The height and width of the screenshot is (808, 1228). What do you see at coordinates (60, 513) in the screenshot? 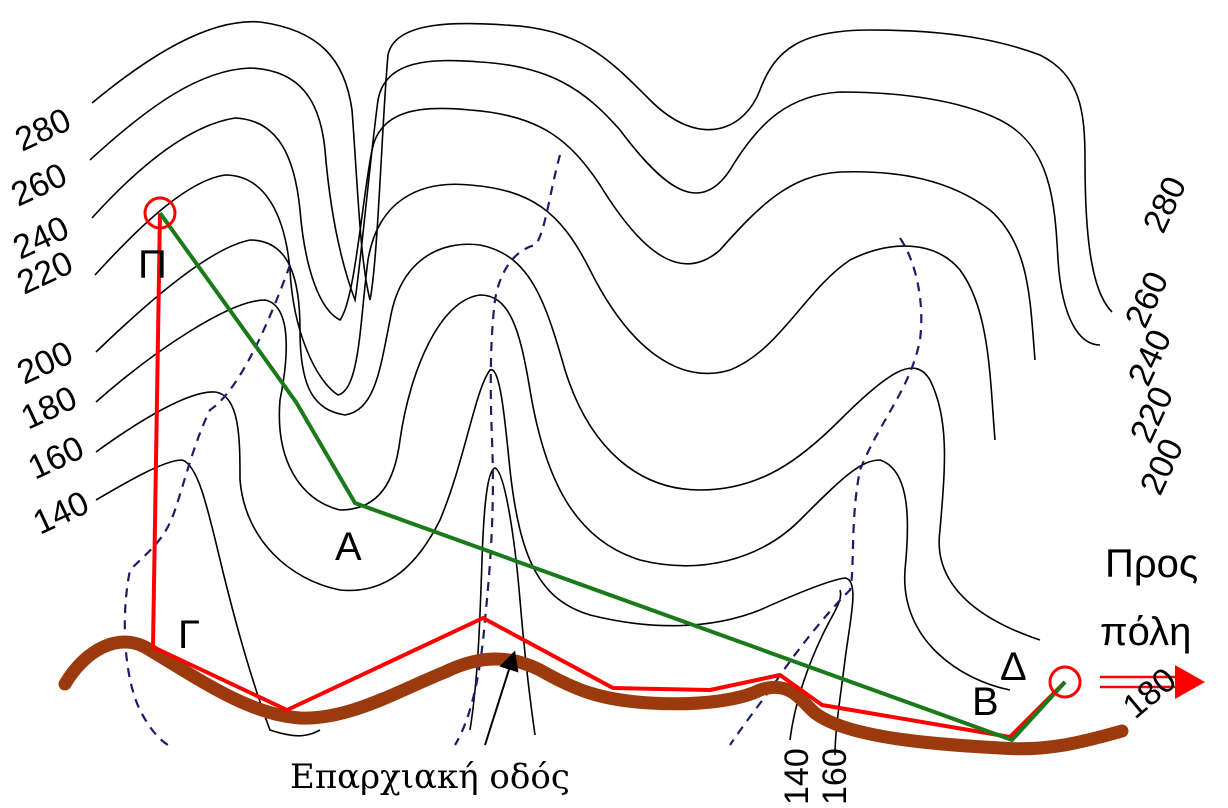
I see `contour-label-left-140: 140` at bounding box center [60, 513].